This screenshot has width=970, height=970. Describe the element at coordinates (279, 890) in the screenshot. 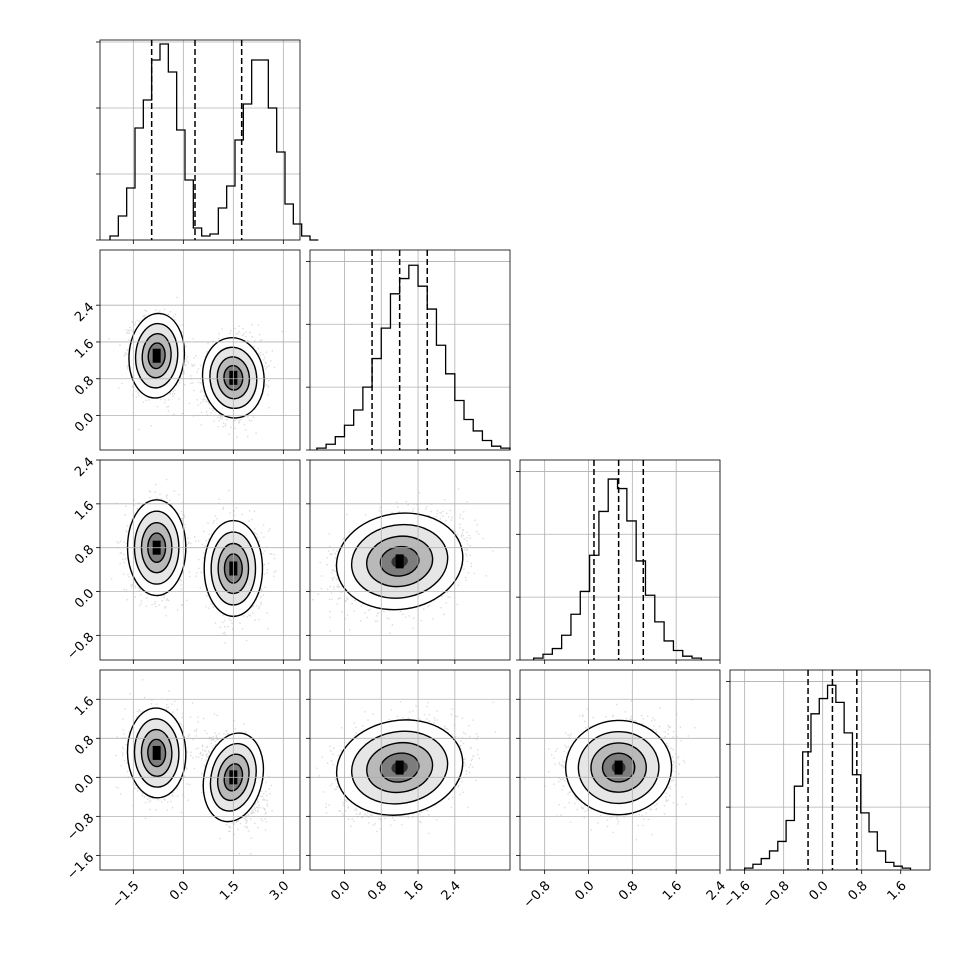

I see `x-tick-label: 3.0` at that location.